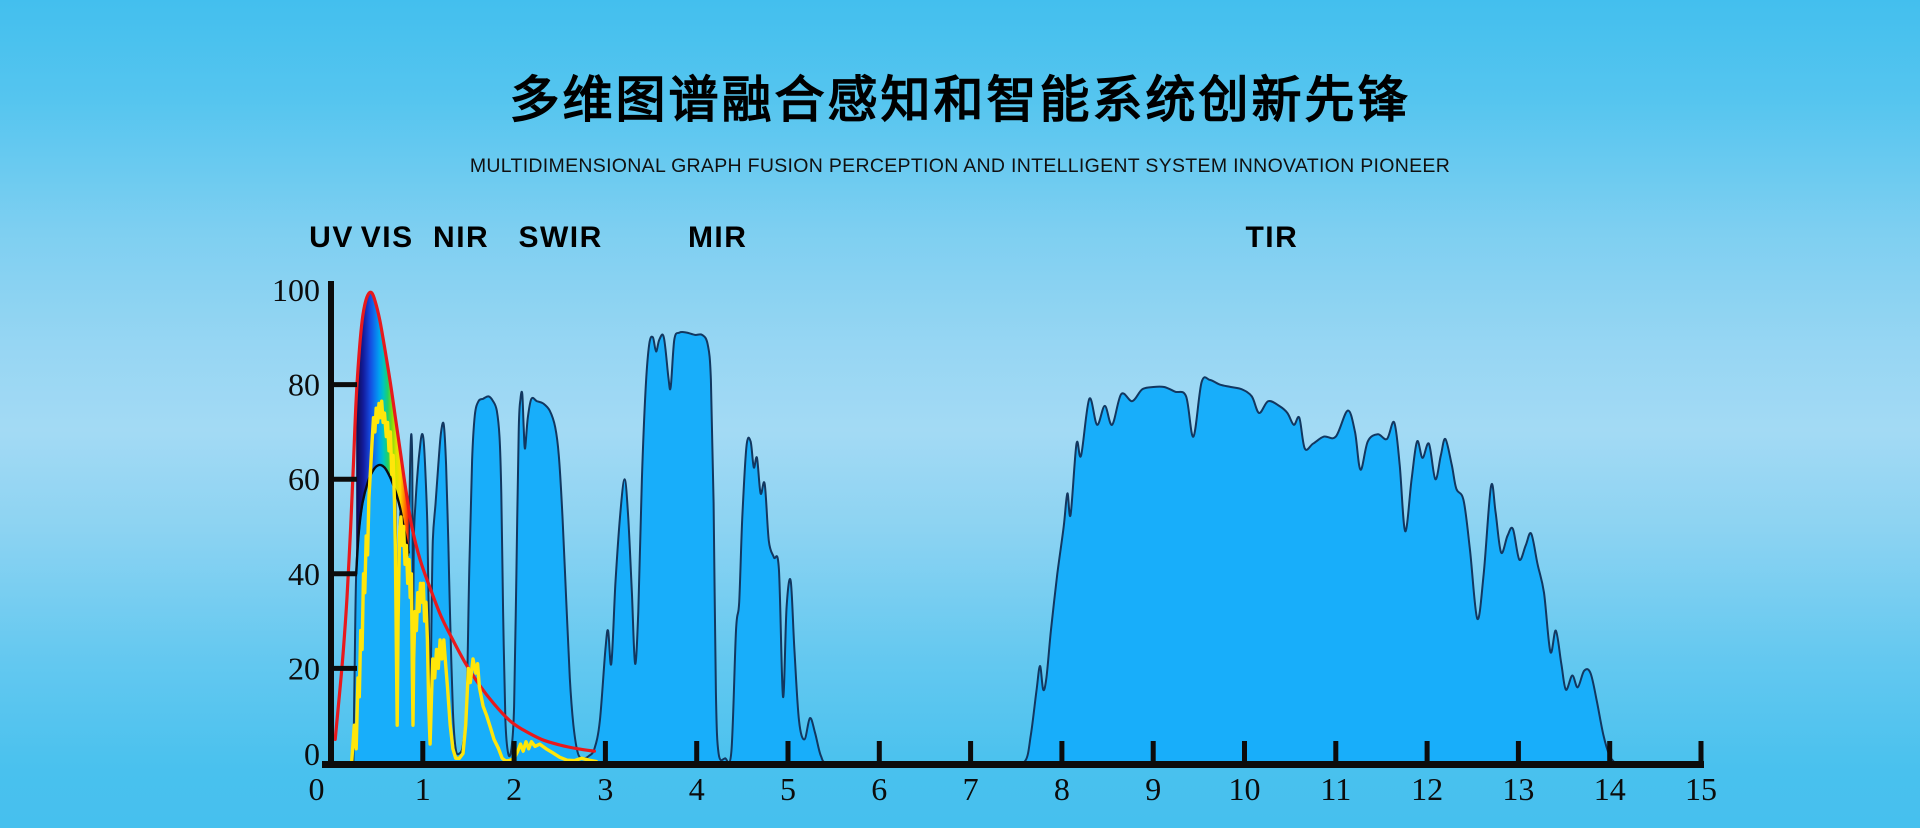 The height and width of the screenshot is (828, 1920). What do you see at coordinates (718, 237) in the screenshot?
I see `band-label-mir: MIR` at bounding box center [718, 237].